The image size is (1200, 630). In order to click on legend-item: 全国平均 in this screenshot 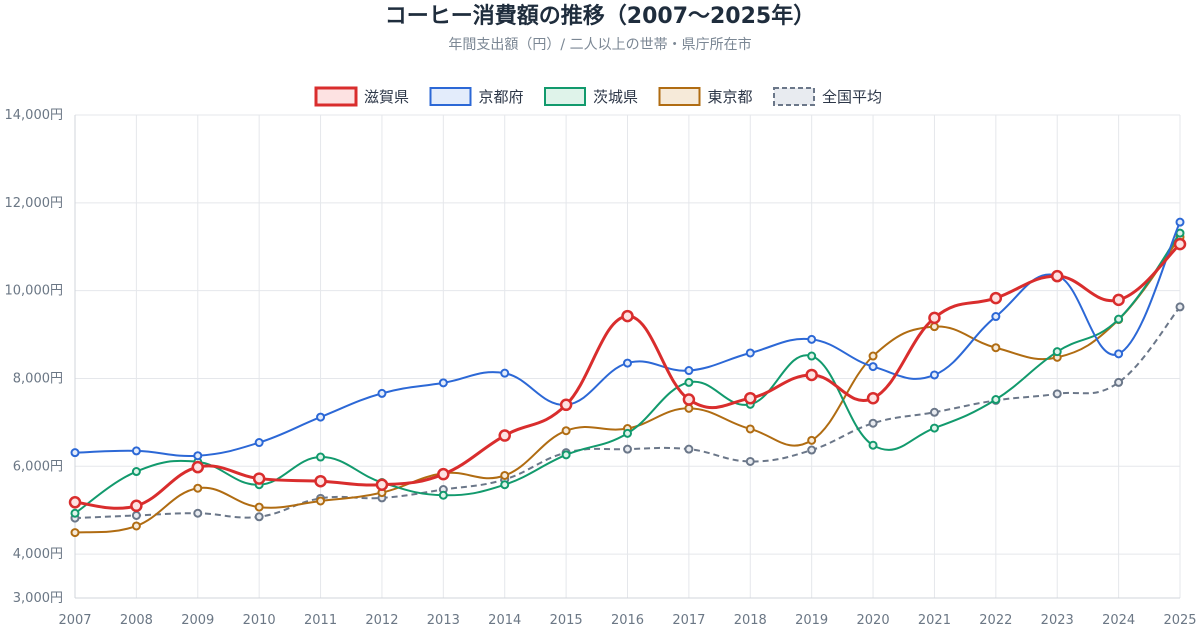, I will do `click(827, 96)`.